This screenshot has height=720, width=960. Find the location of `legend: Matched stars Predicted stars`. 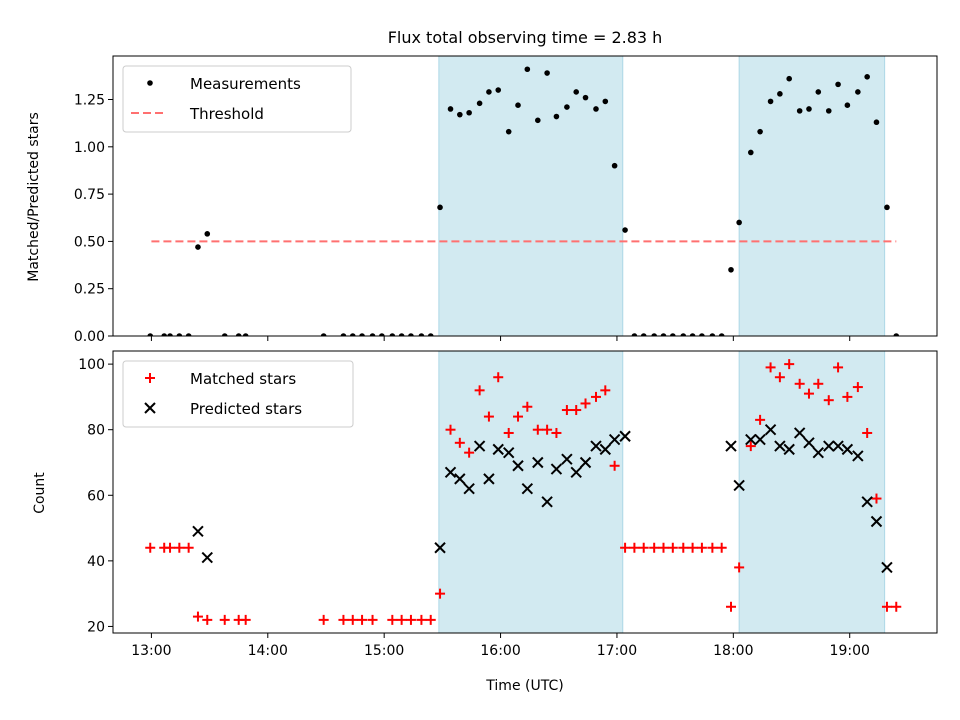

legend: Matched stars Predicted stars is located at coordinates (238, 394).